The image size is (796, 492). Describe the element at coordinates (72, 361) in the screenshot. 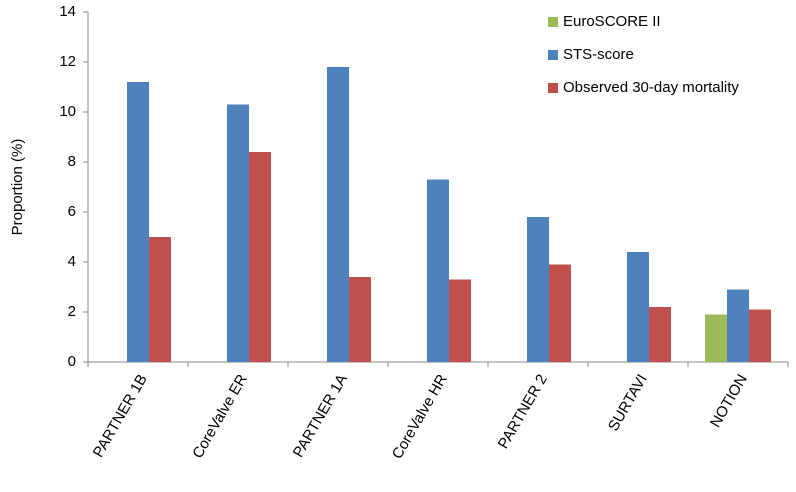

I see `y-tick-label: 0` at that location.